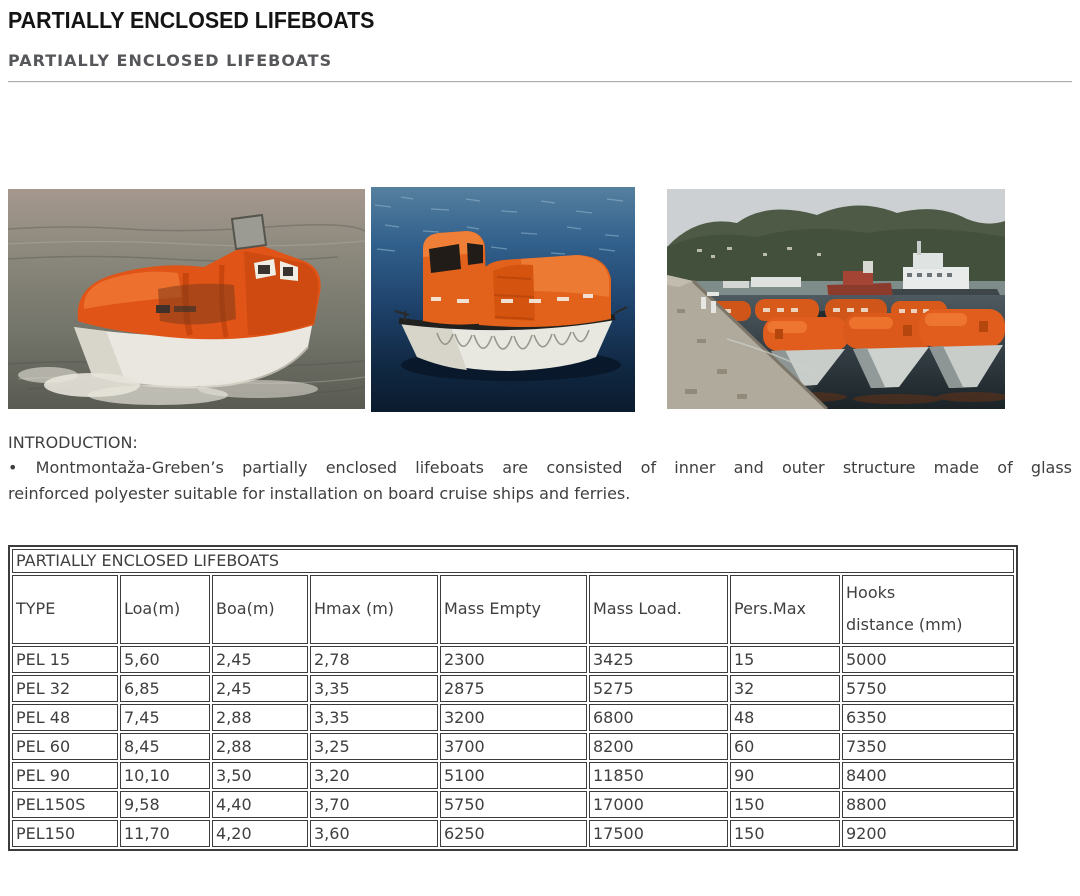  What do you see at coordinates (165, 659) in the screenshot?
I see `table-cell: 5,60` at bounding box center [165, 659].